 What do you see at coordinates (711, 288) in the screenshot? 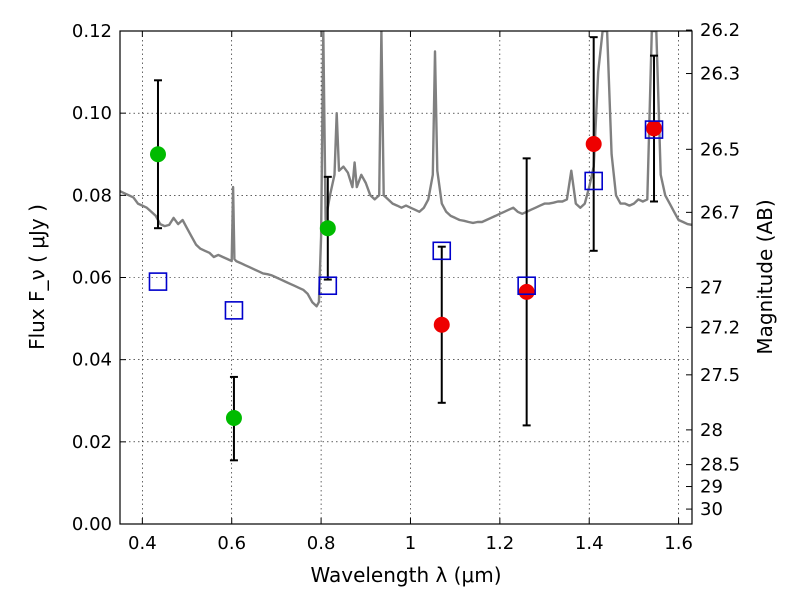
I see `right-tick-label: 27` at bounding box center [711, 288].